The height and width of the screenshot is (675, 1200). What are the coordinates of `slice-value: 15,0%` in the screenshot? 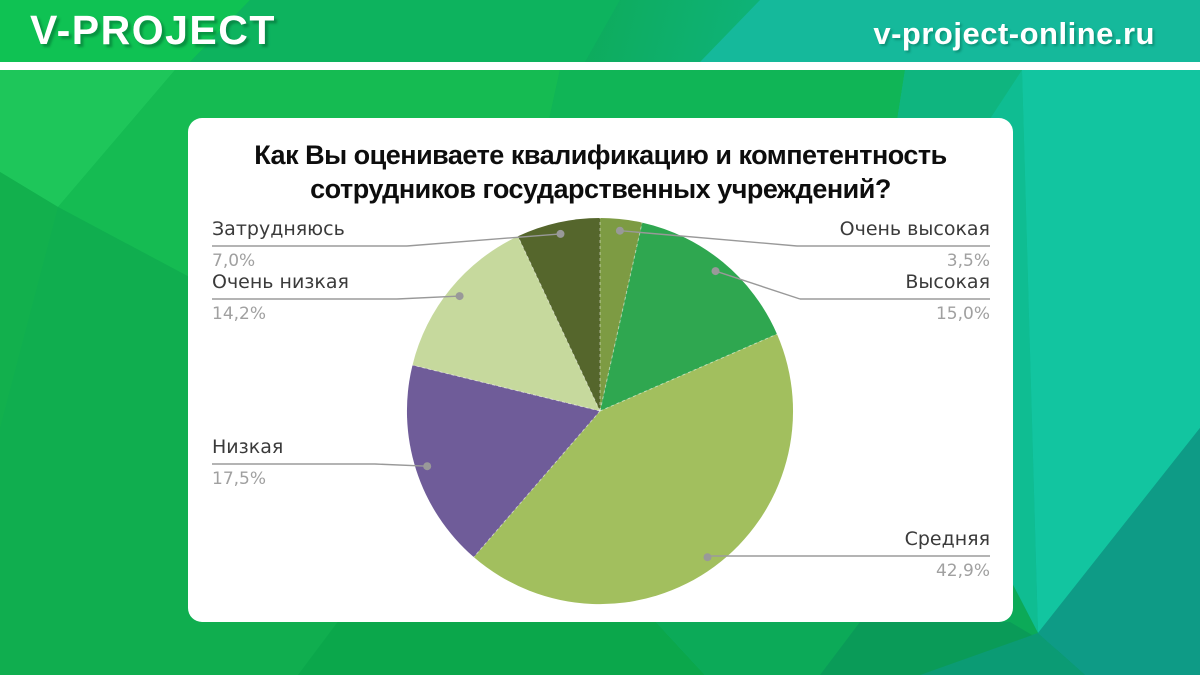 It's located at (962, 314).